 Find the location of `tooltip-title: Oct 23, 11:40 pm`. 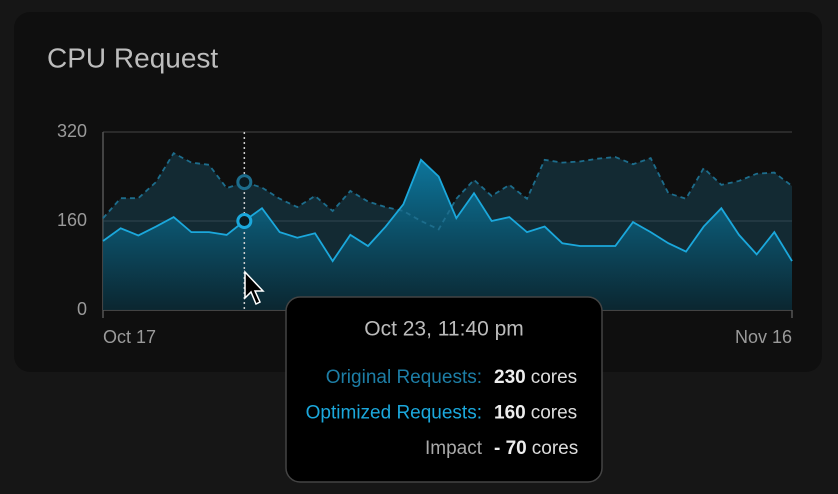

tooltip-title: Oct 23, 11:40 pm is located at coordinates (444, 329).